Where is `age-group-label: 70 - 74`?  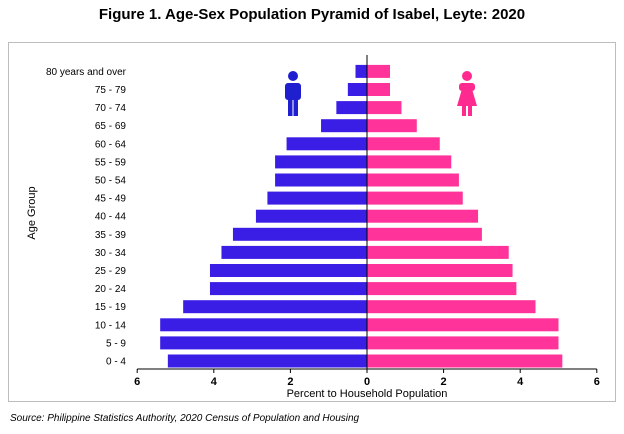
age-group-label: 70 - 74 is located at coordinates (111, 108).